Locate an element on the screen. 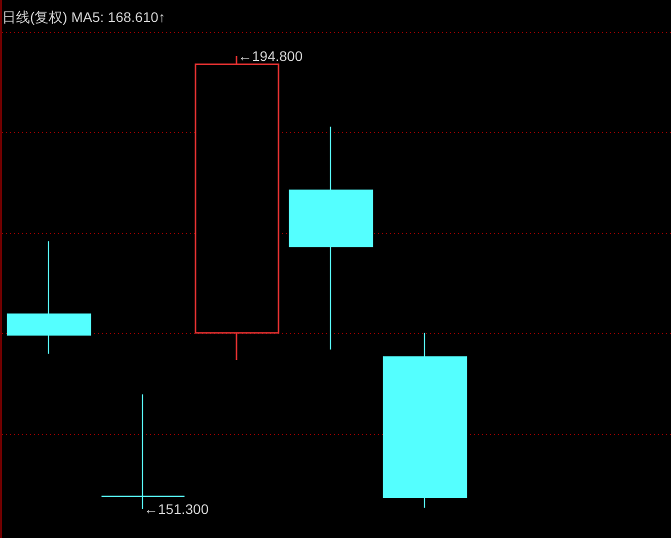 The width and height of the screenshot is (671, 538). chart-title: 日线(复权) MA5: 168.610↑ is located at coordinates (84, 17).